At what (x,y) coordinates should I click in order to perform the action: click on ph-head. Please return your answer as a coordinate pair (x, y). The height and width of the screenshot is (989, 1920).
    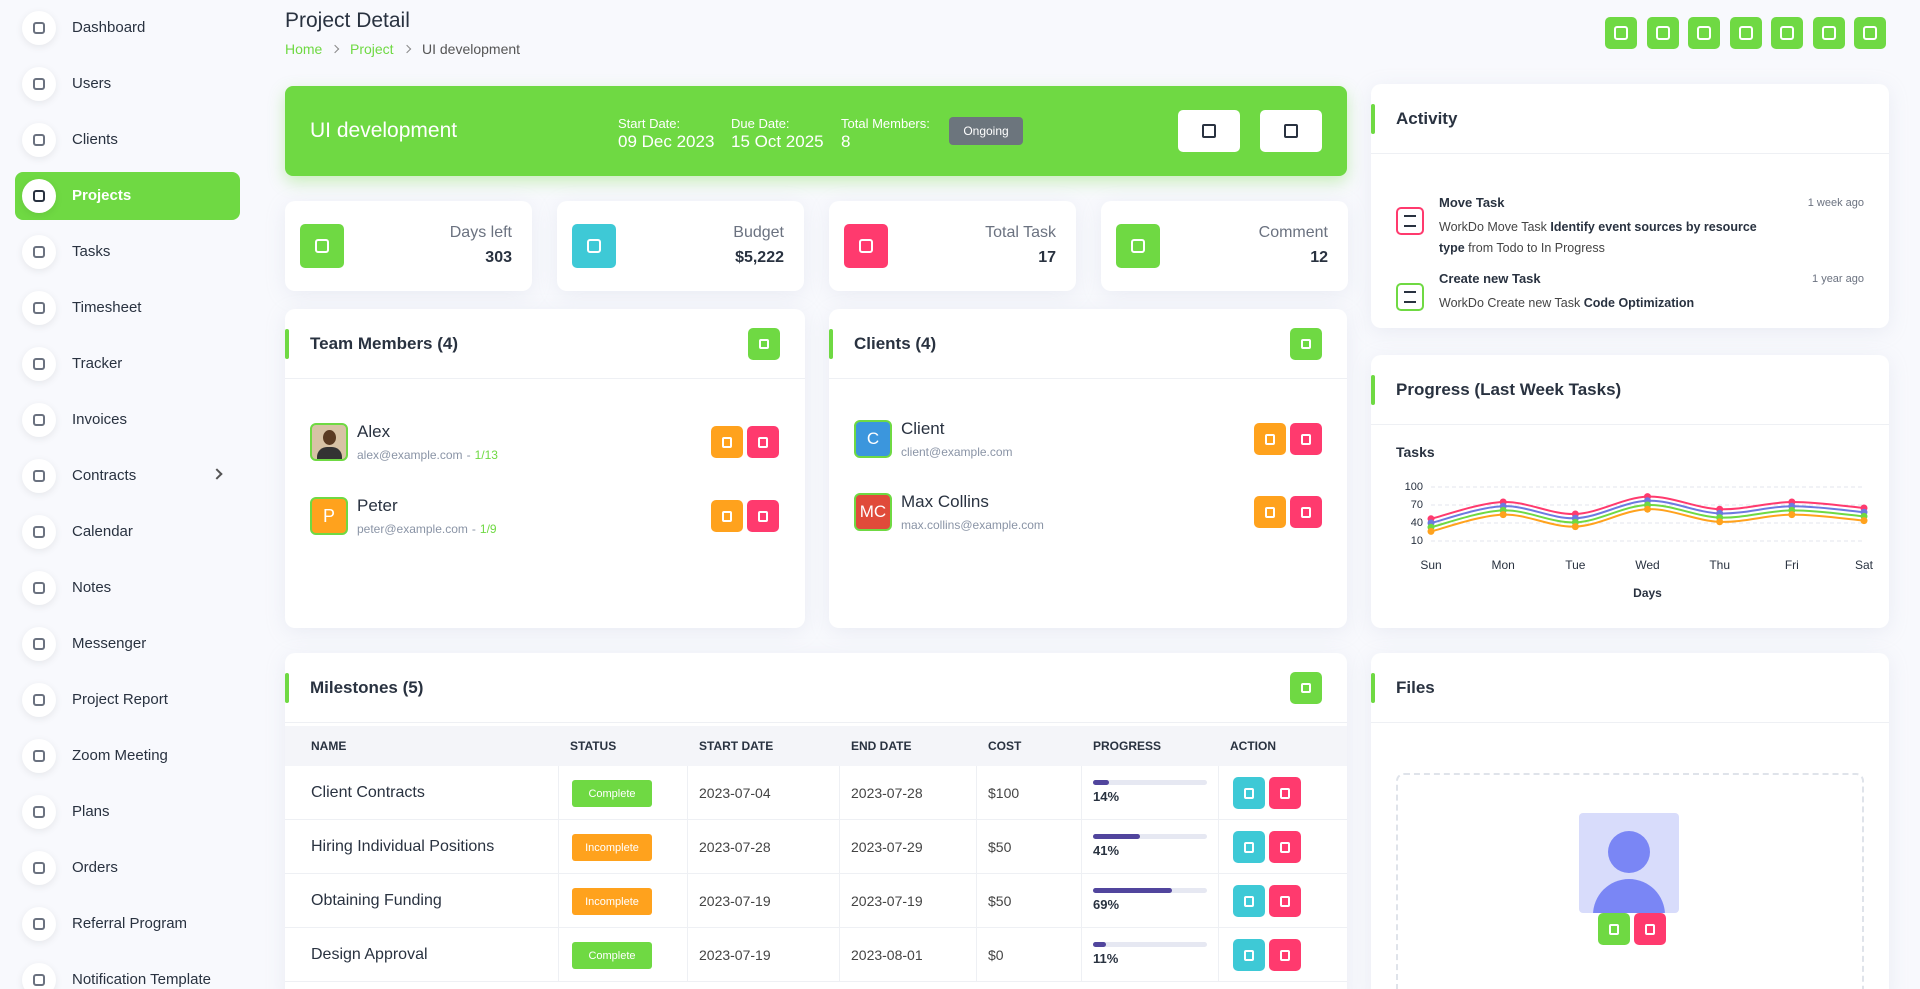
    Looking at the image, I should click on (1629, 852).